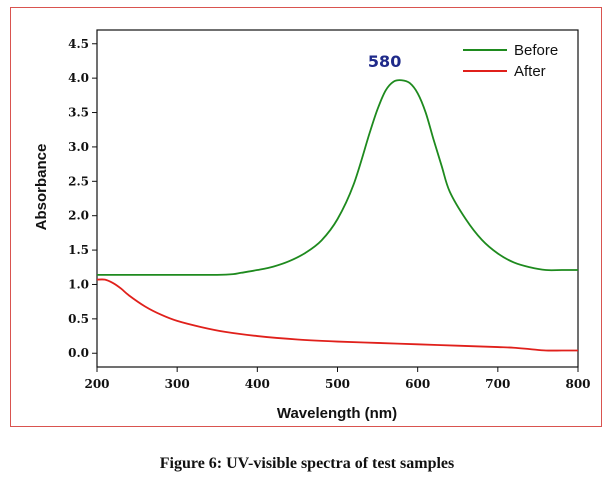  I want to click on y-tick-label: 0.5, so click(78, 319).